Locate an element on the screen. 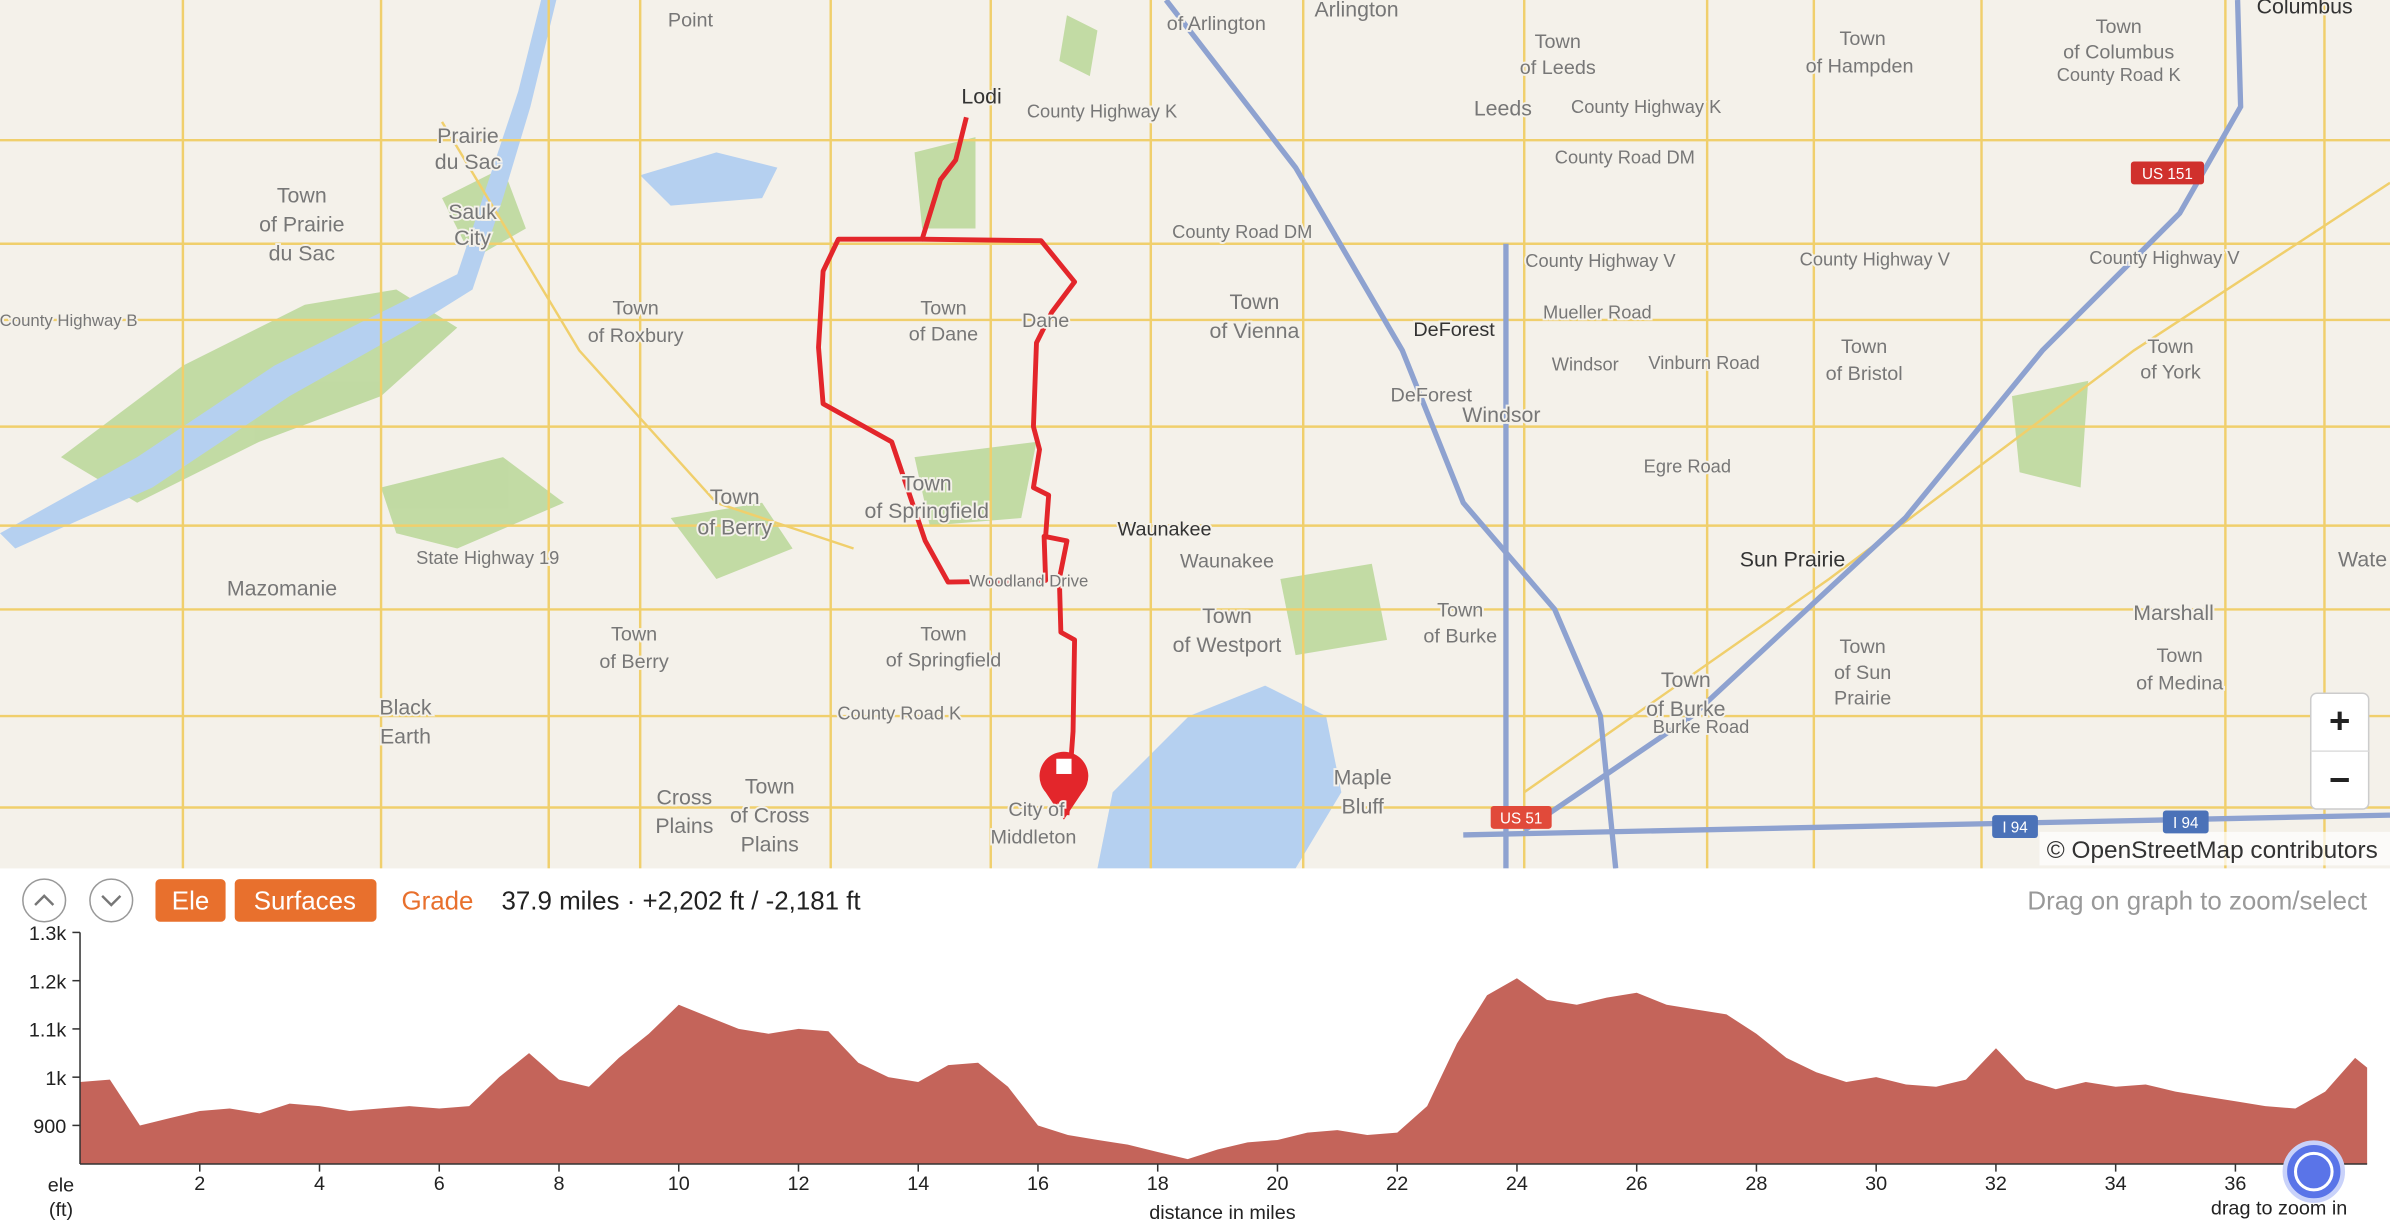 This screenshot has width=2390, height=1228. map-label: Bluff is located at coordinates (1363, 806).